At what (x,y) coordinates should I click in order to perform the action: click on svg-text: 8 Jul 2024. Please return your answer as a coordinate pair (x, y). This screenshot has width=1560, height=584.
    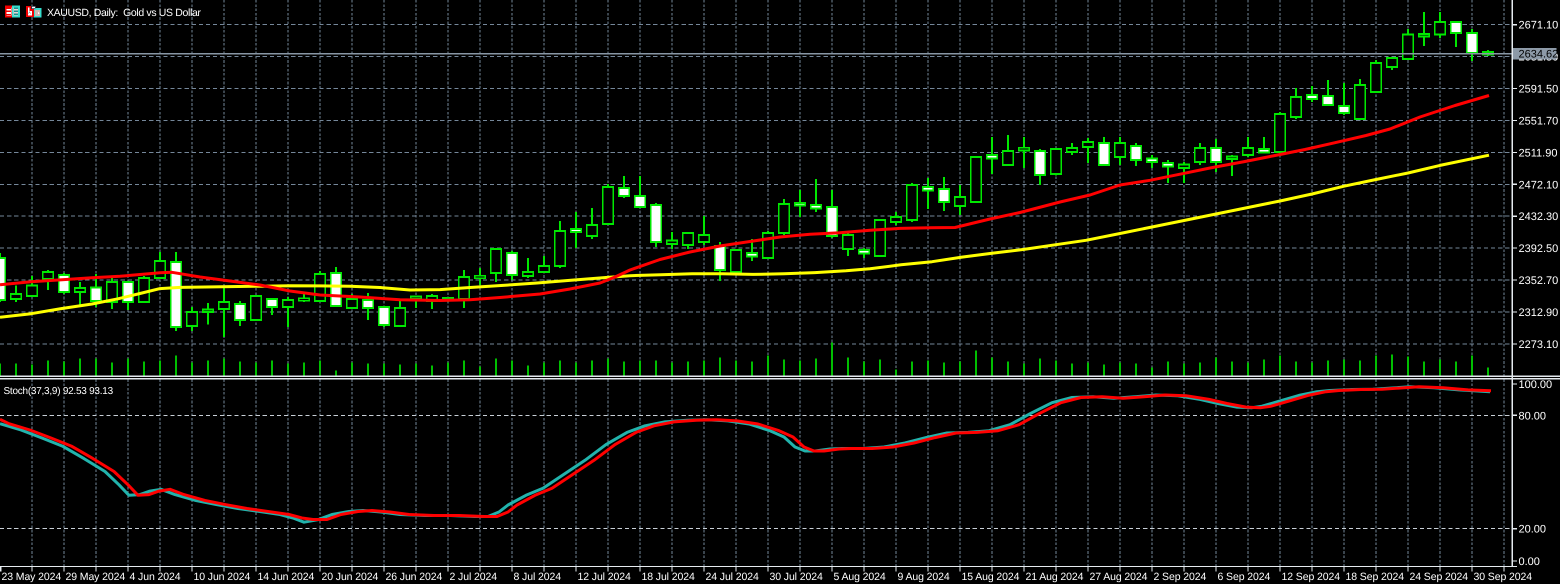
    Looking at the image, I should click on (538, 577).